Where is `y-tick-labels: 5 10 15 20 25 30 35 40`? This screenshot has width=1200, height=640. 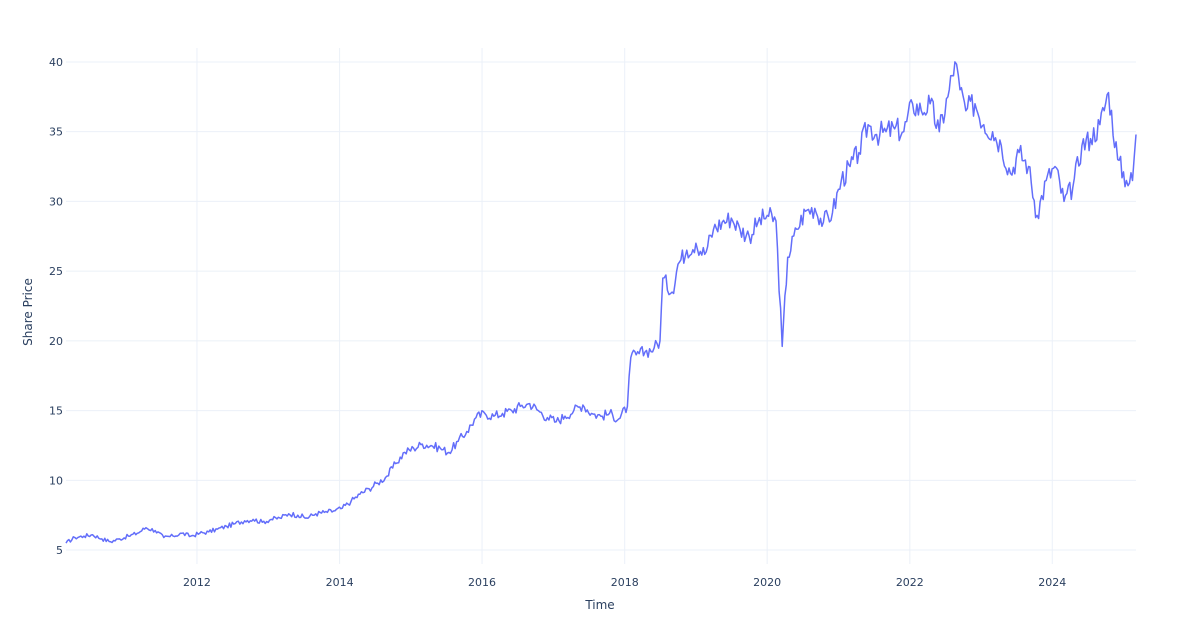 y-tick-labels: 5 10 15 20 25 30 35 40 is located at coordinates (56, 306).